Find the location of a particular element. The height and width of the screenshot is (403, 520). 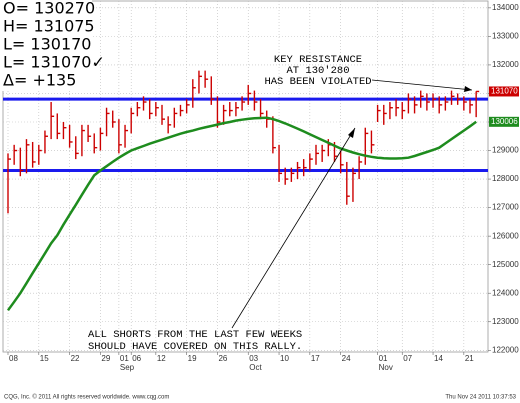

x-tick-label: 29 is located at coordinates (105, 358).